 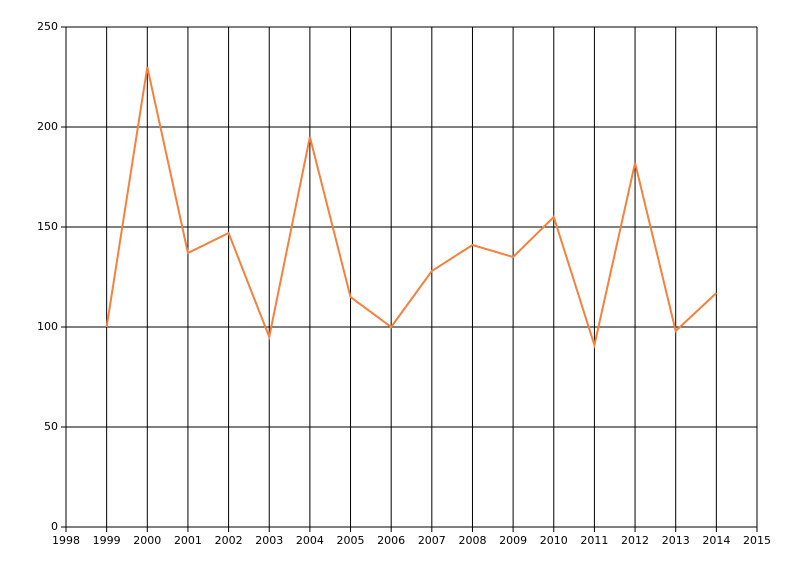 What do you see at coordinates (351, 540) in the screenshot?
I see `x-tick-label: 2005` at bounding box center [351, 540].